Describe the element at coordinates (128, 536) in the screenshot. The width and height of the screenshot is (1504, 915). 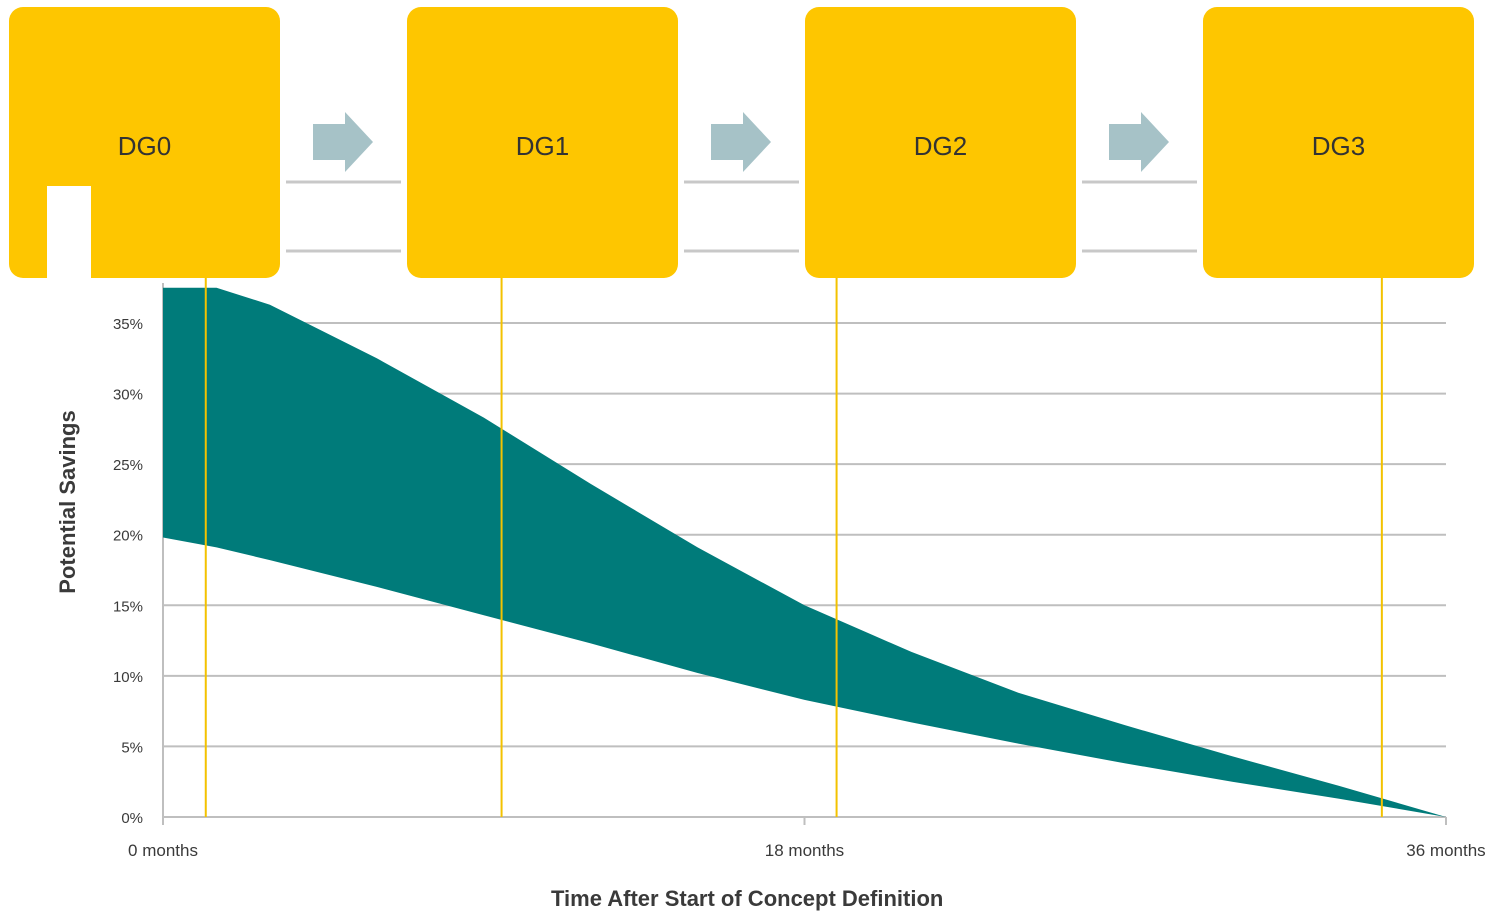
I see `y-tick-label: 20%` at that location.